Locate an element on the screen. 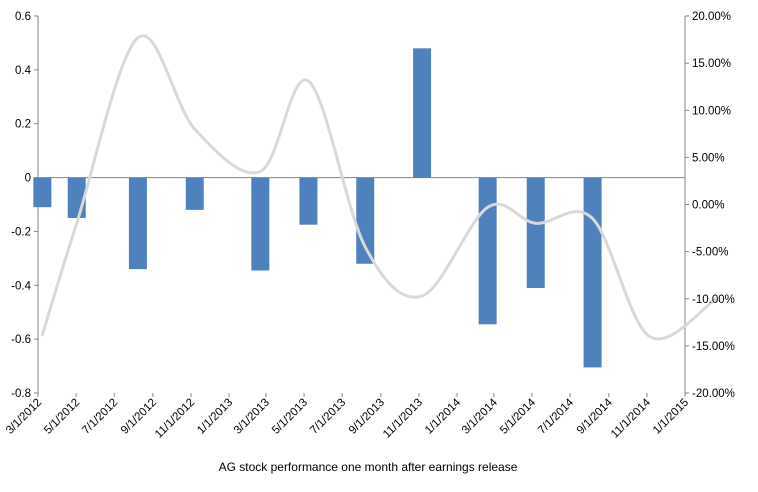  left-axis-tick-label: -0.6 is located at coordinates (21, 340).